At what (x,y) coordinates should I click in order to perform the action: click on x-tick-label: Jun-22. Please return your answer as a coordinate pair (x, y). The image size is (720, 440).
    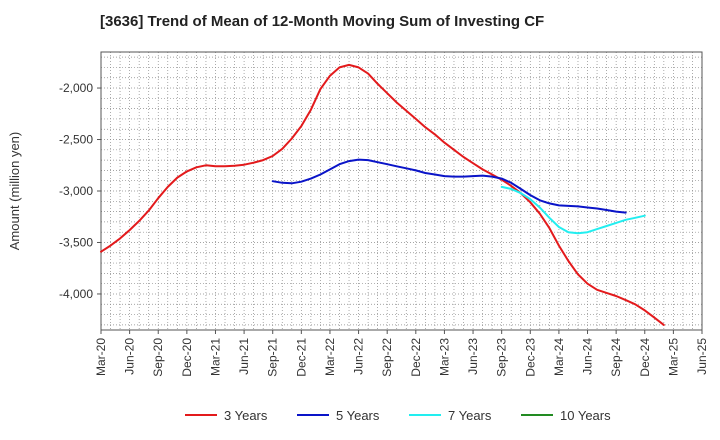
    Looking at the image, I should click on (359, 356).